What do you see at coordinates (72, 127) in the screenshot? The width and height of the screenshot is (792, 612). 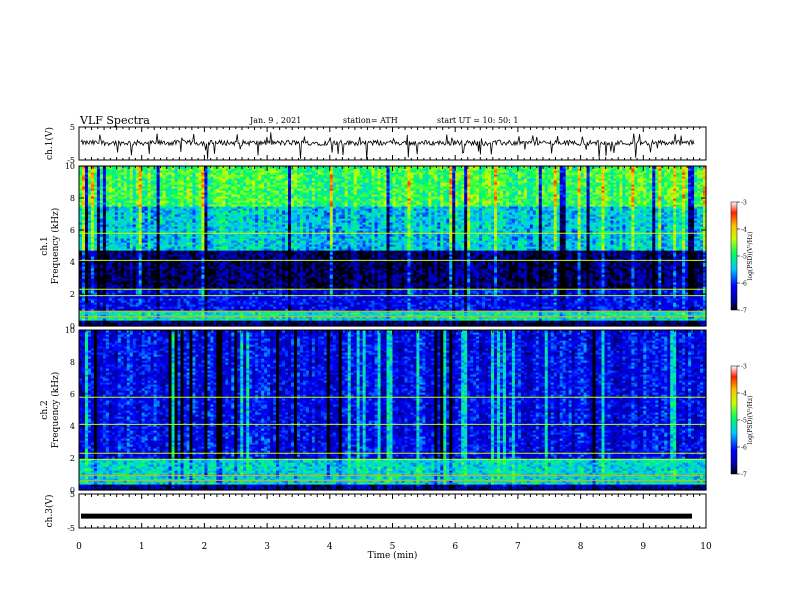 I see `y-tick-label: 5` at bounding box center [72, 127].